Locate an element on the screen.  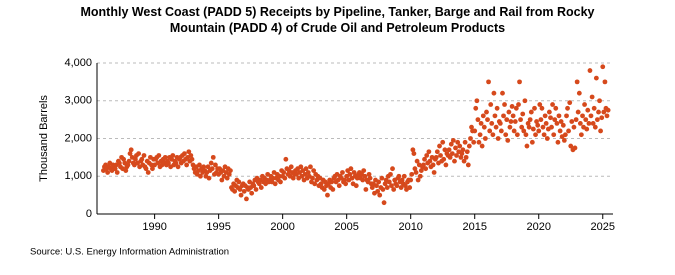
y-tick-label: 3,000 is located at coordinates (78, 101).